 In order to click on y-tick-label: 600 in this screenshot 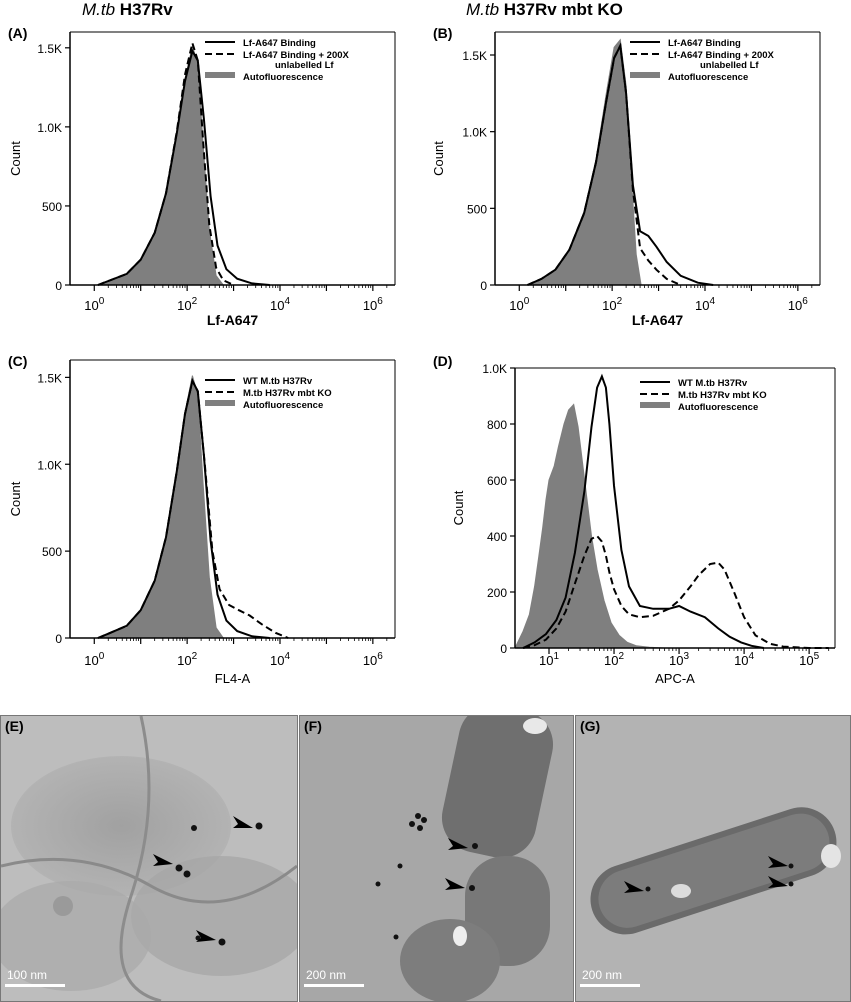, I will do `click(497, 481)`.